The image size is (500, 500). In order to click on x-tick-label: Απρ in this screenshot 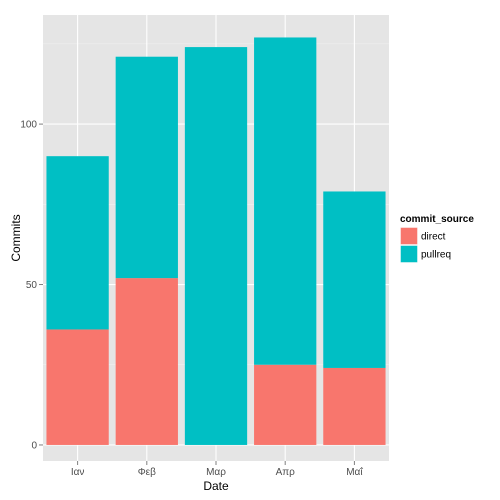, I will do `click(286, 472)`.